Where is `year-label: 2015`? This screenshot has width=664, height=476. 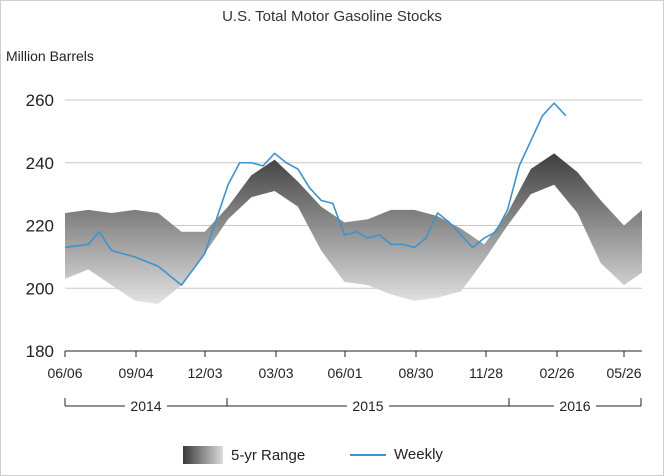 year-label: 2015 is located at coordinates (367, 406).